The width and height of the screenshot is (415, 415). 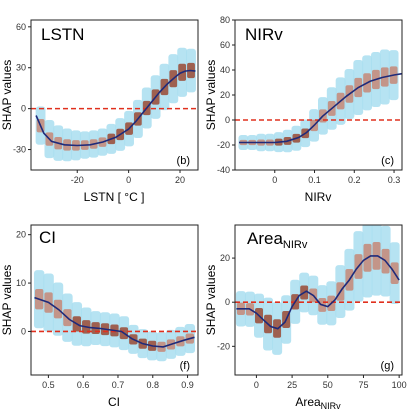 I want to click on panel-title: LSTN, so click(x=62, y=34).